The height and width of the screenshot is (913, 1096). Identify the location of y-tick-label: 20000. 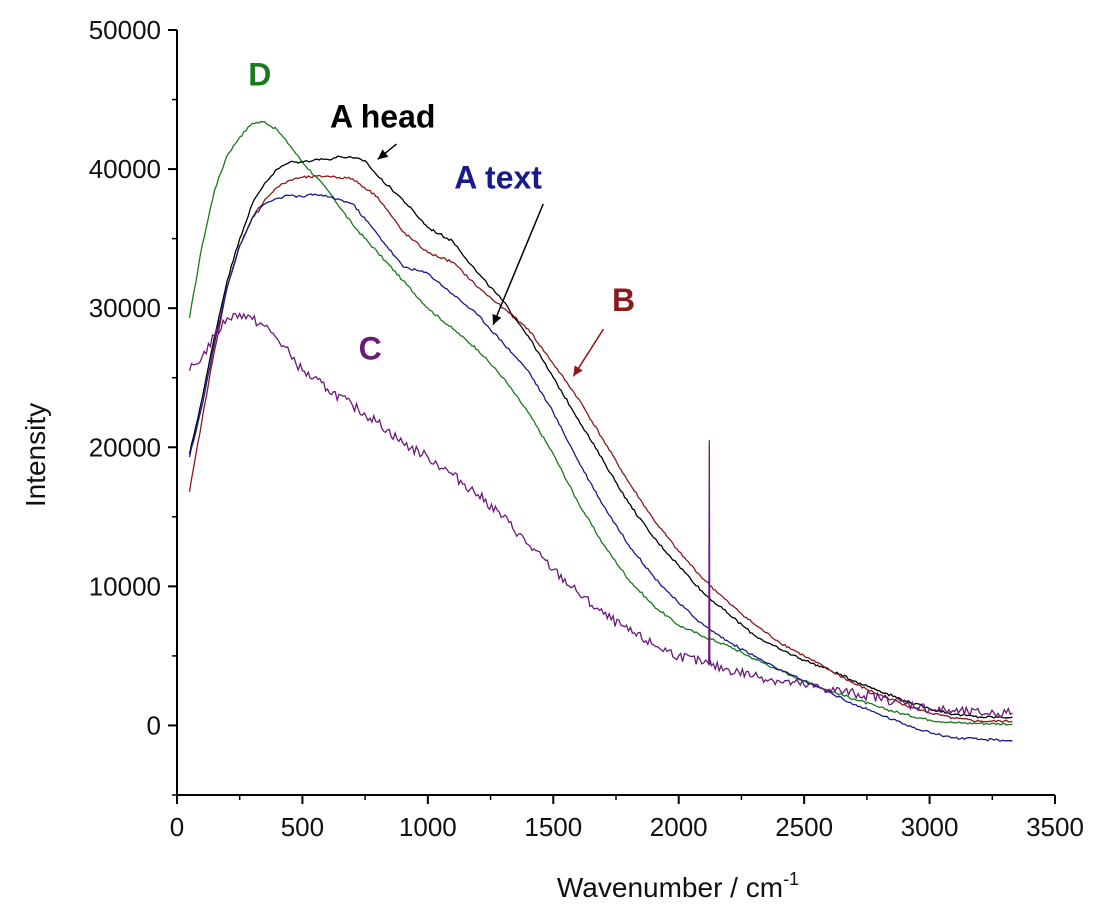
(125, 447).